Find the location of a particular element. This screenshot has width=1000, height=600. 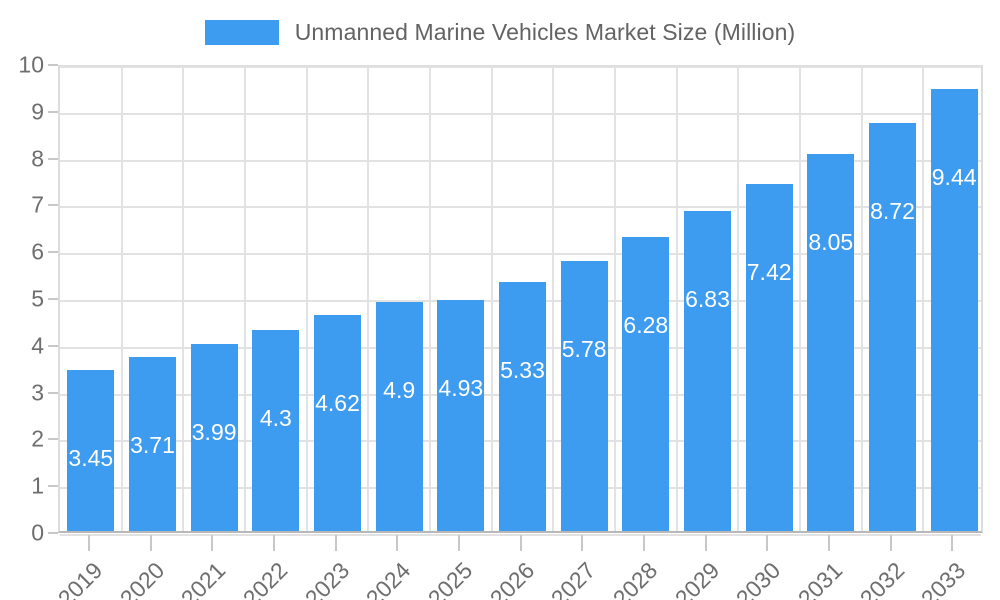

legend-swatch-icon is located at coordinates (241, 32).